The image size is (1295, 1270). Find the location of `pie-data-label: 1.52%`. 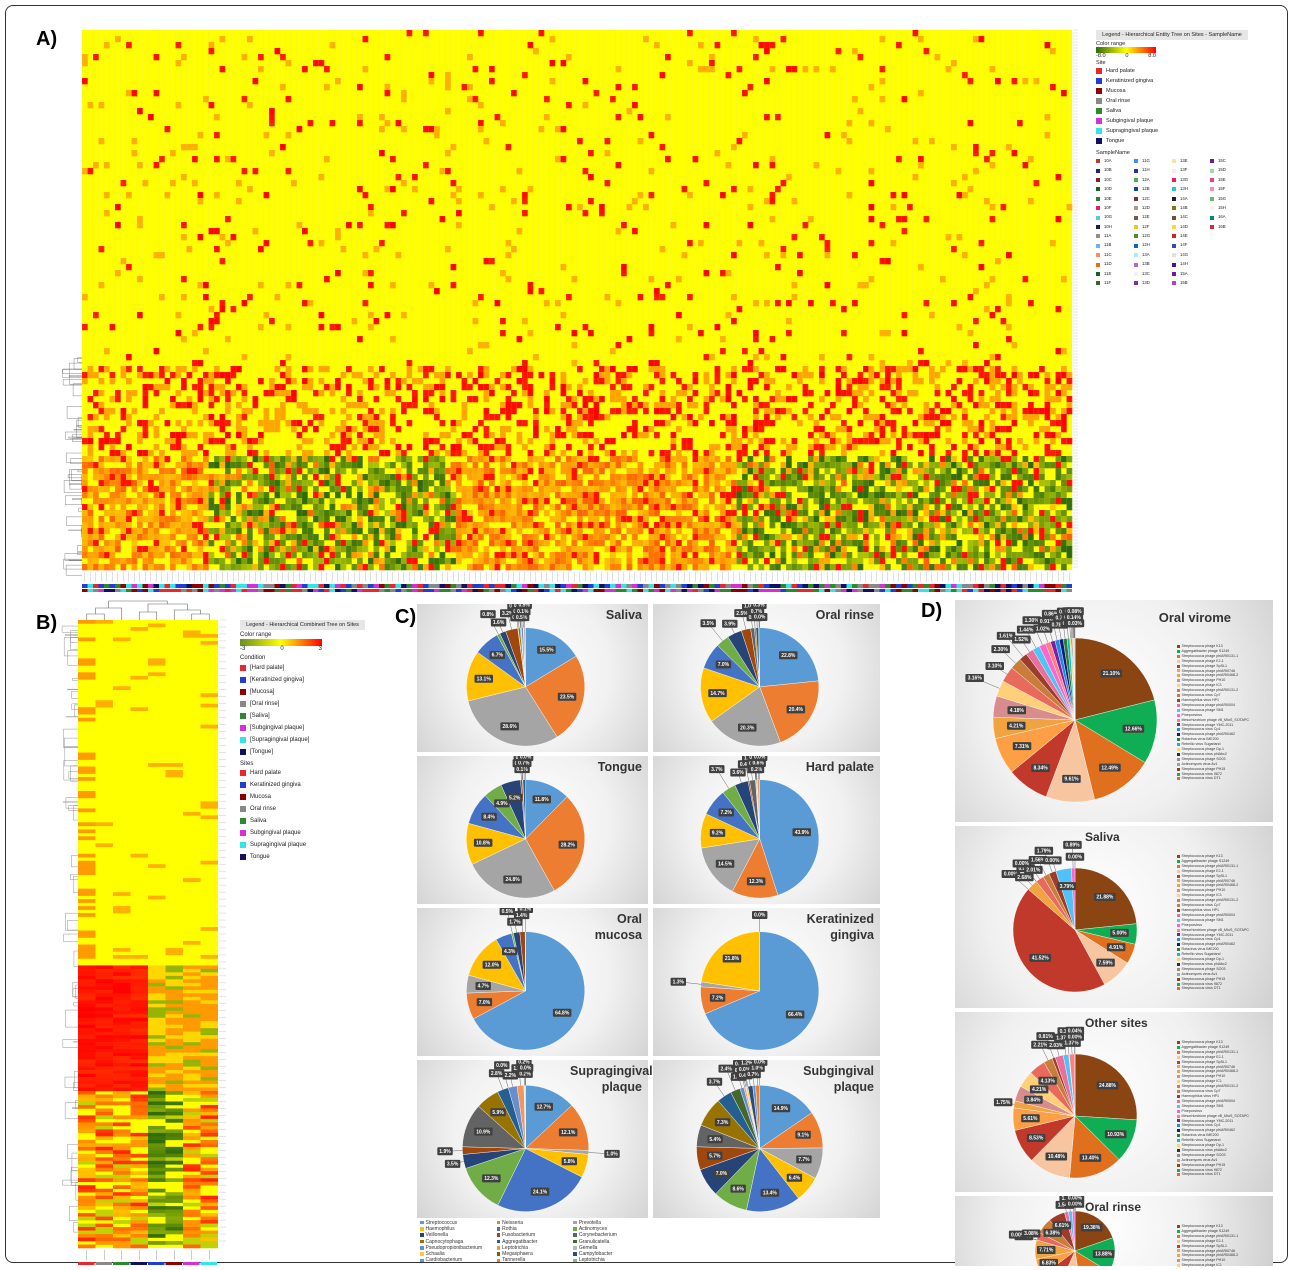

pie-data-label: 1.52% is located at coordinates (1021, 639).